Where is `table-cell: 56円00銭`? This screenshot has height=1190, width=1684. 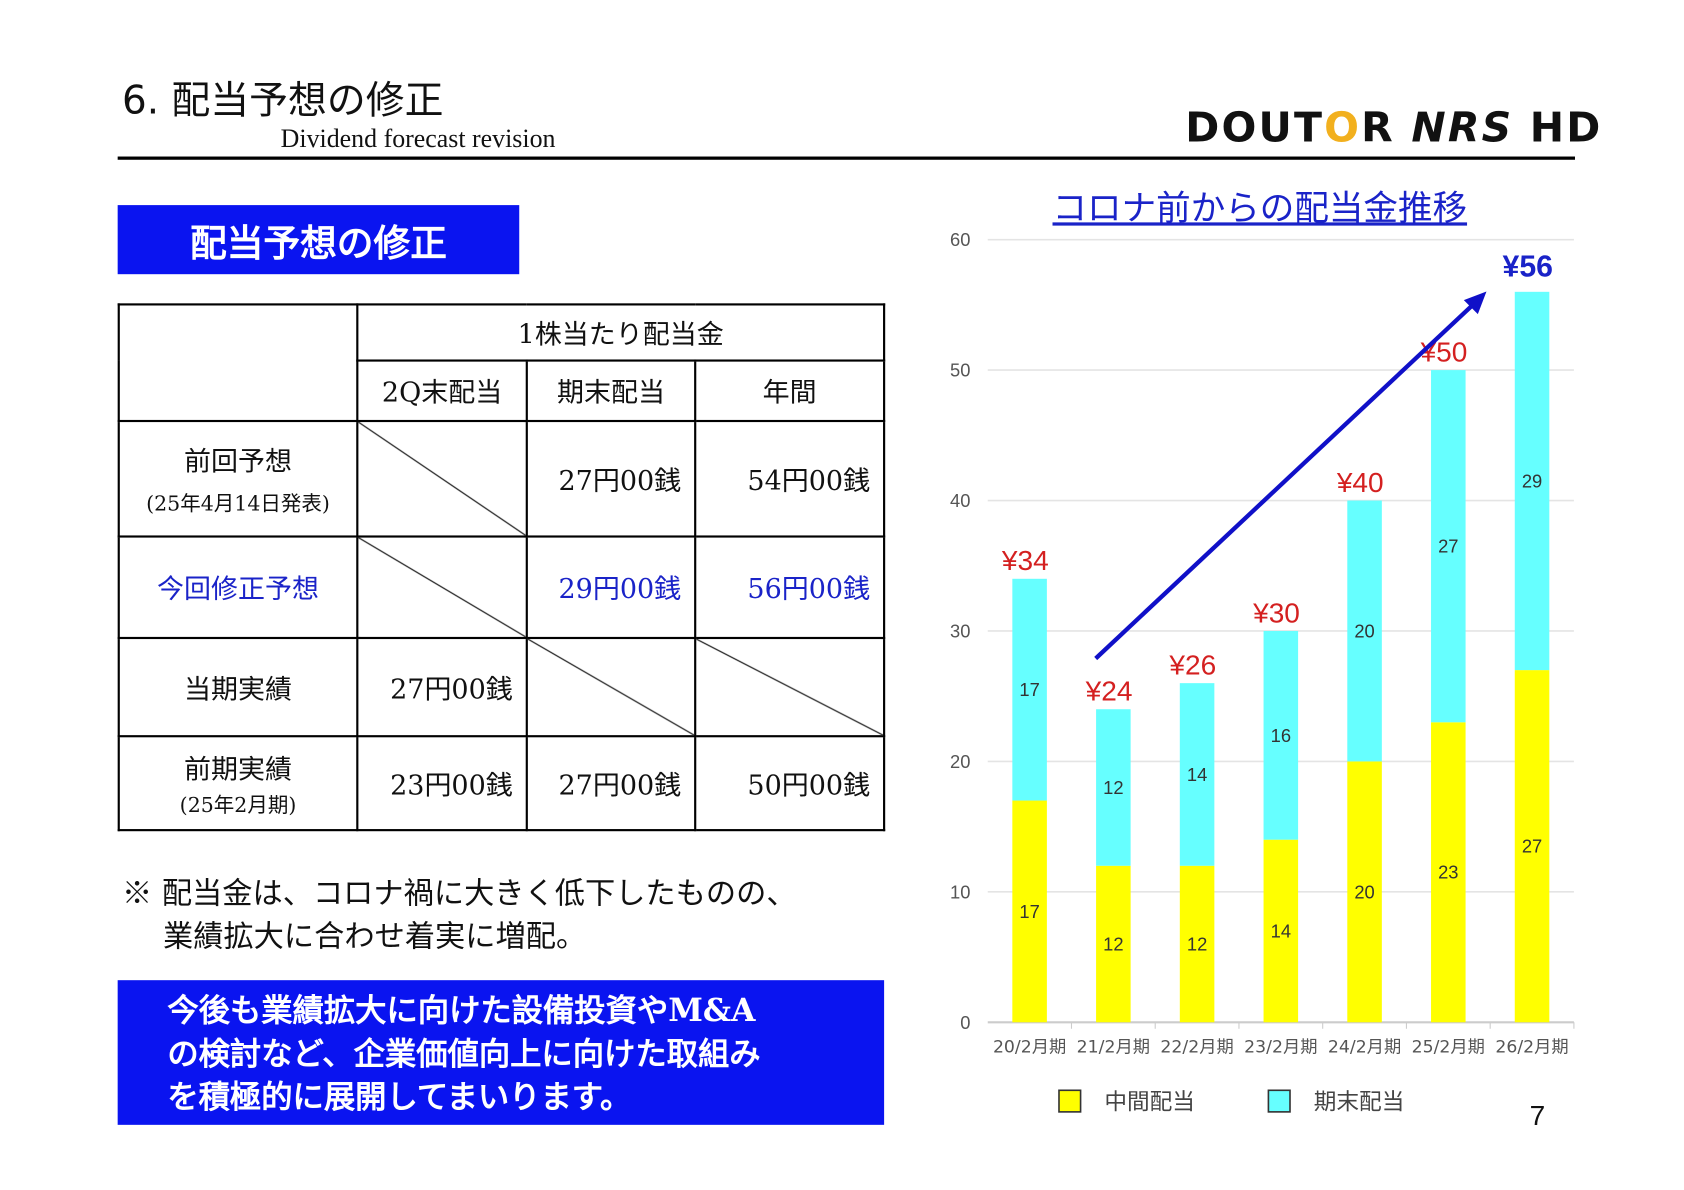 table-cell: 56円00銭 is located at coordinates (790, 587).